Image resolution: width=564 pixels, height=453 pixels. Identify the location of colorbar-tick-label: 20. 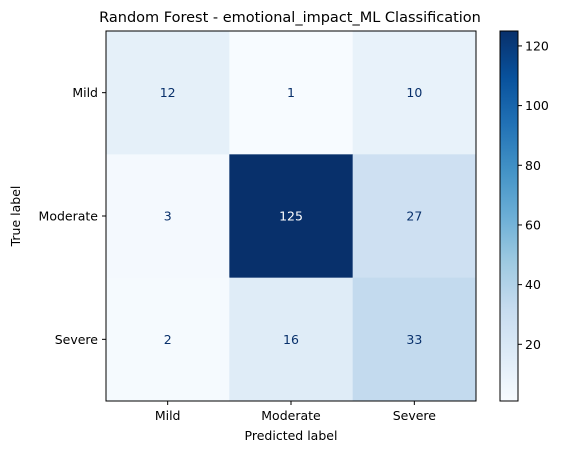
(533, 344).